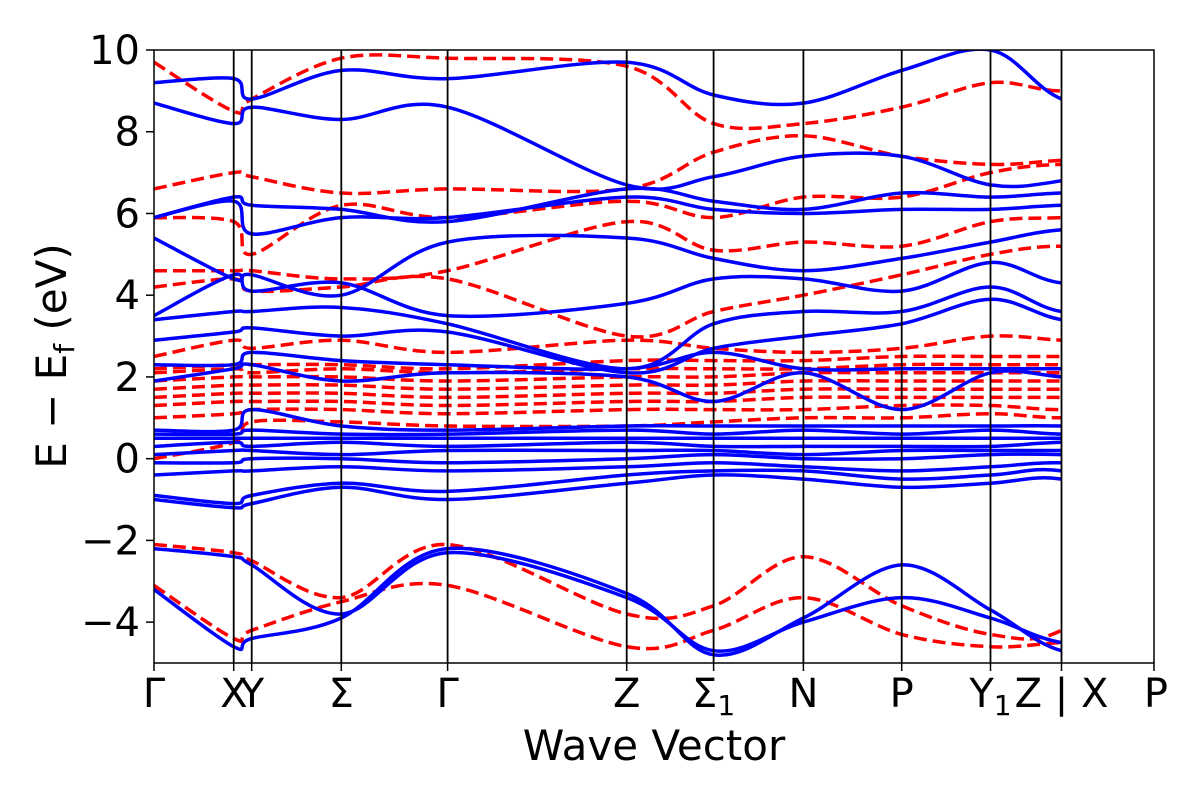 The height and width of the screenshot is (800, 1200). Describe the element at coordinates (655, 692) in the screenshot. I see `x-axis-ticks: Γ XY Σ Γ Z Σ1 N P Y1 Z | X P` at that location.